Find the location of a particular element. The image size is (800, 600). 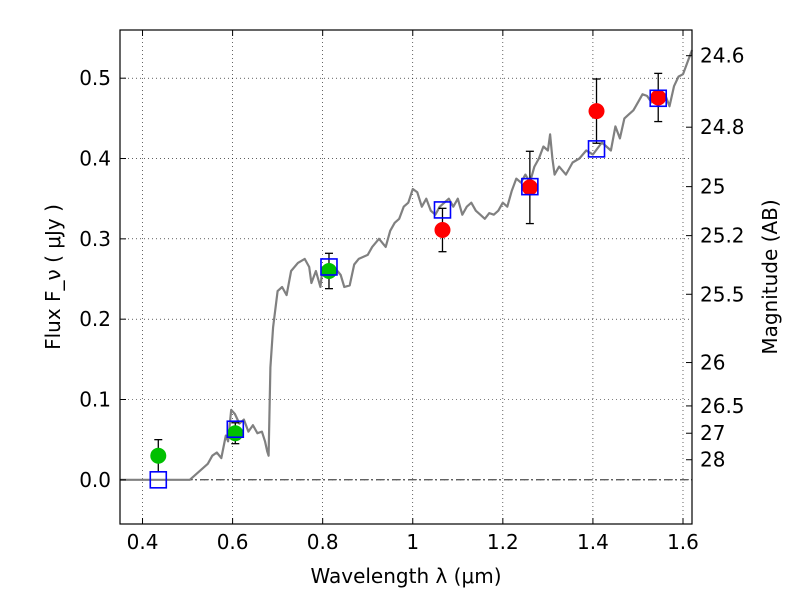

right-tick-label: 26.5 is located at coordinates (722, 406).